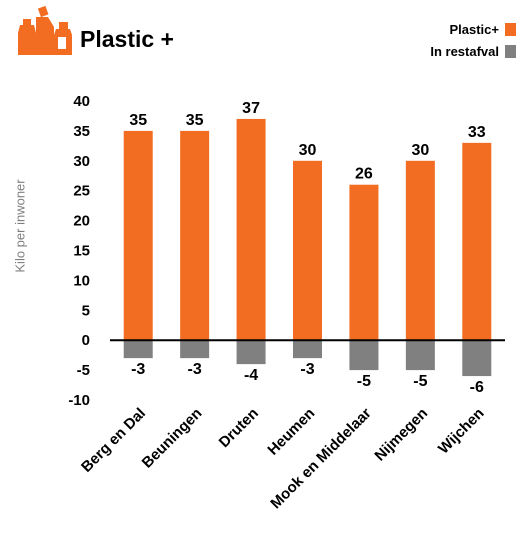  What do you see at coordinates (81, 280) in the screenshot?
I see `y-tick-label: 10` at bounding box center [81, 280].